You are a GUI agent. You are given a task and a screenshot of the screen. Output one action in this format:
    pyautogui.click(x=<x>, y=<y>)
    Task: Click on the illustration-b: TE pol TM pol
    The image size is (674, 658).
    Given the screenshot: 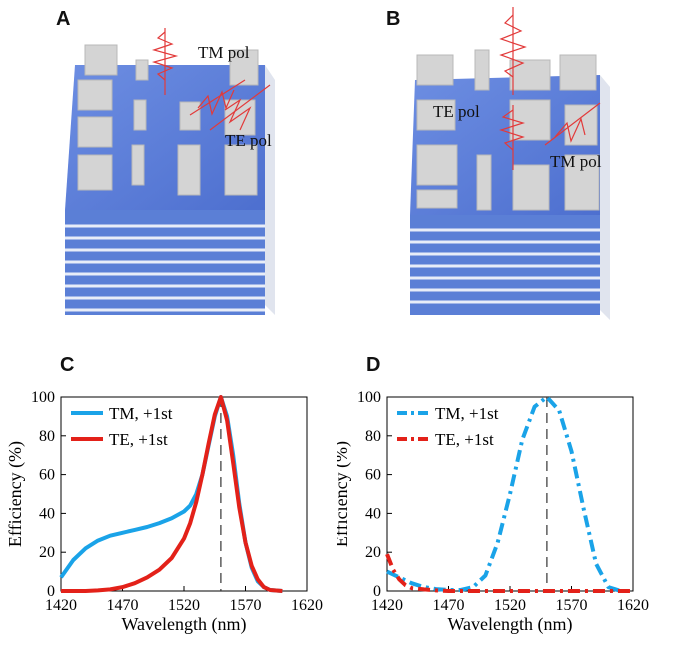 What is the action you would take?
    pyautogui.click(x=510, y=163)
    